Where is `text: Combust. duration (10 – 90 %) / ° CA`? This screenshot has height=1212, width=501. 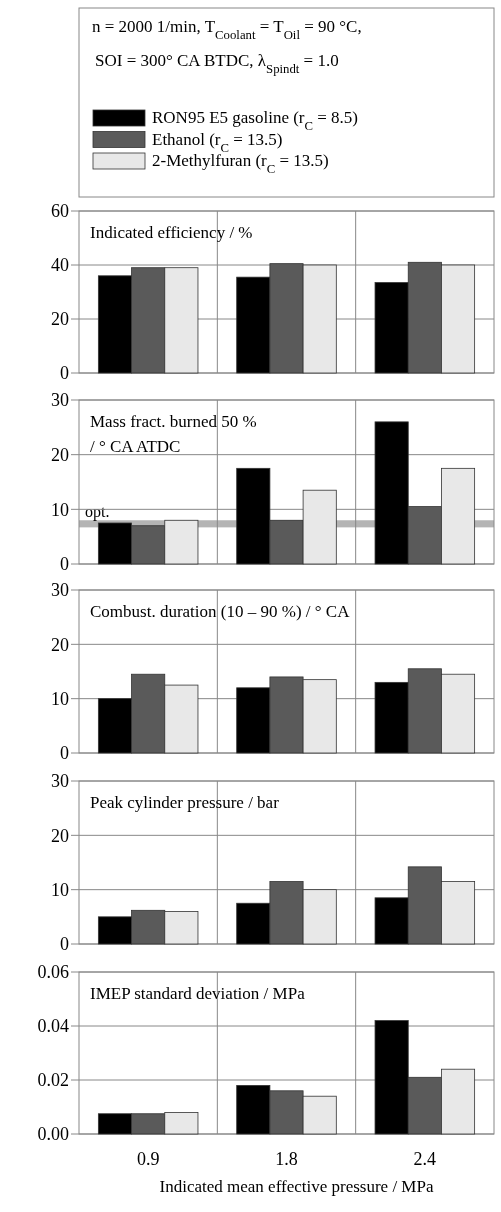
text: Combust. duration (10 – 90 %) / ° CA is located at coordinates (220, 611).